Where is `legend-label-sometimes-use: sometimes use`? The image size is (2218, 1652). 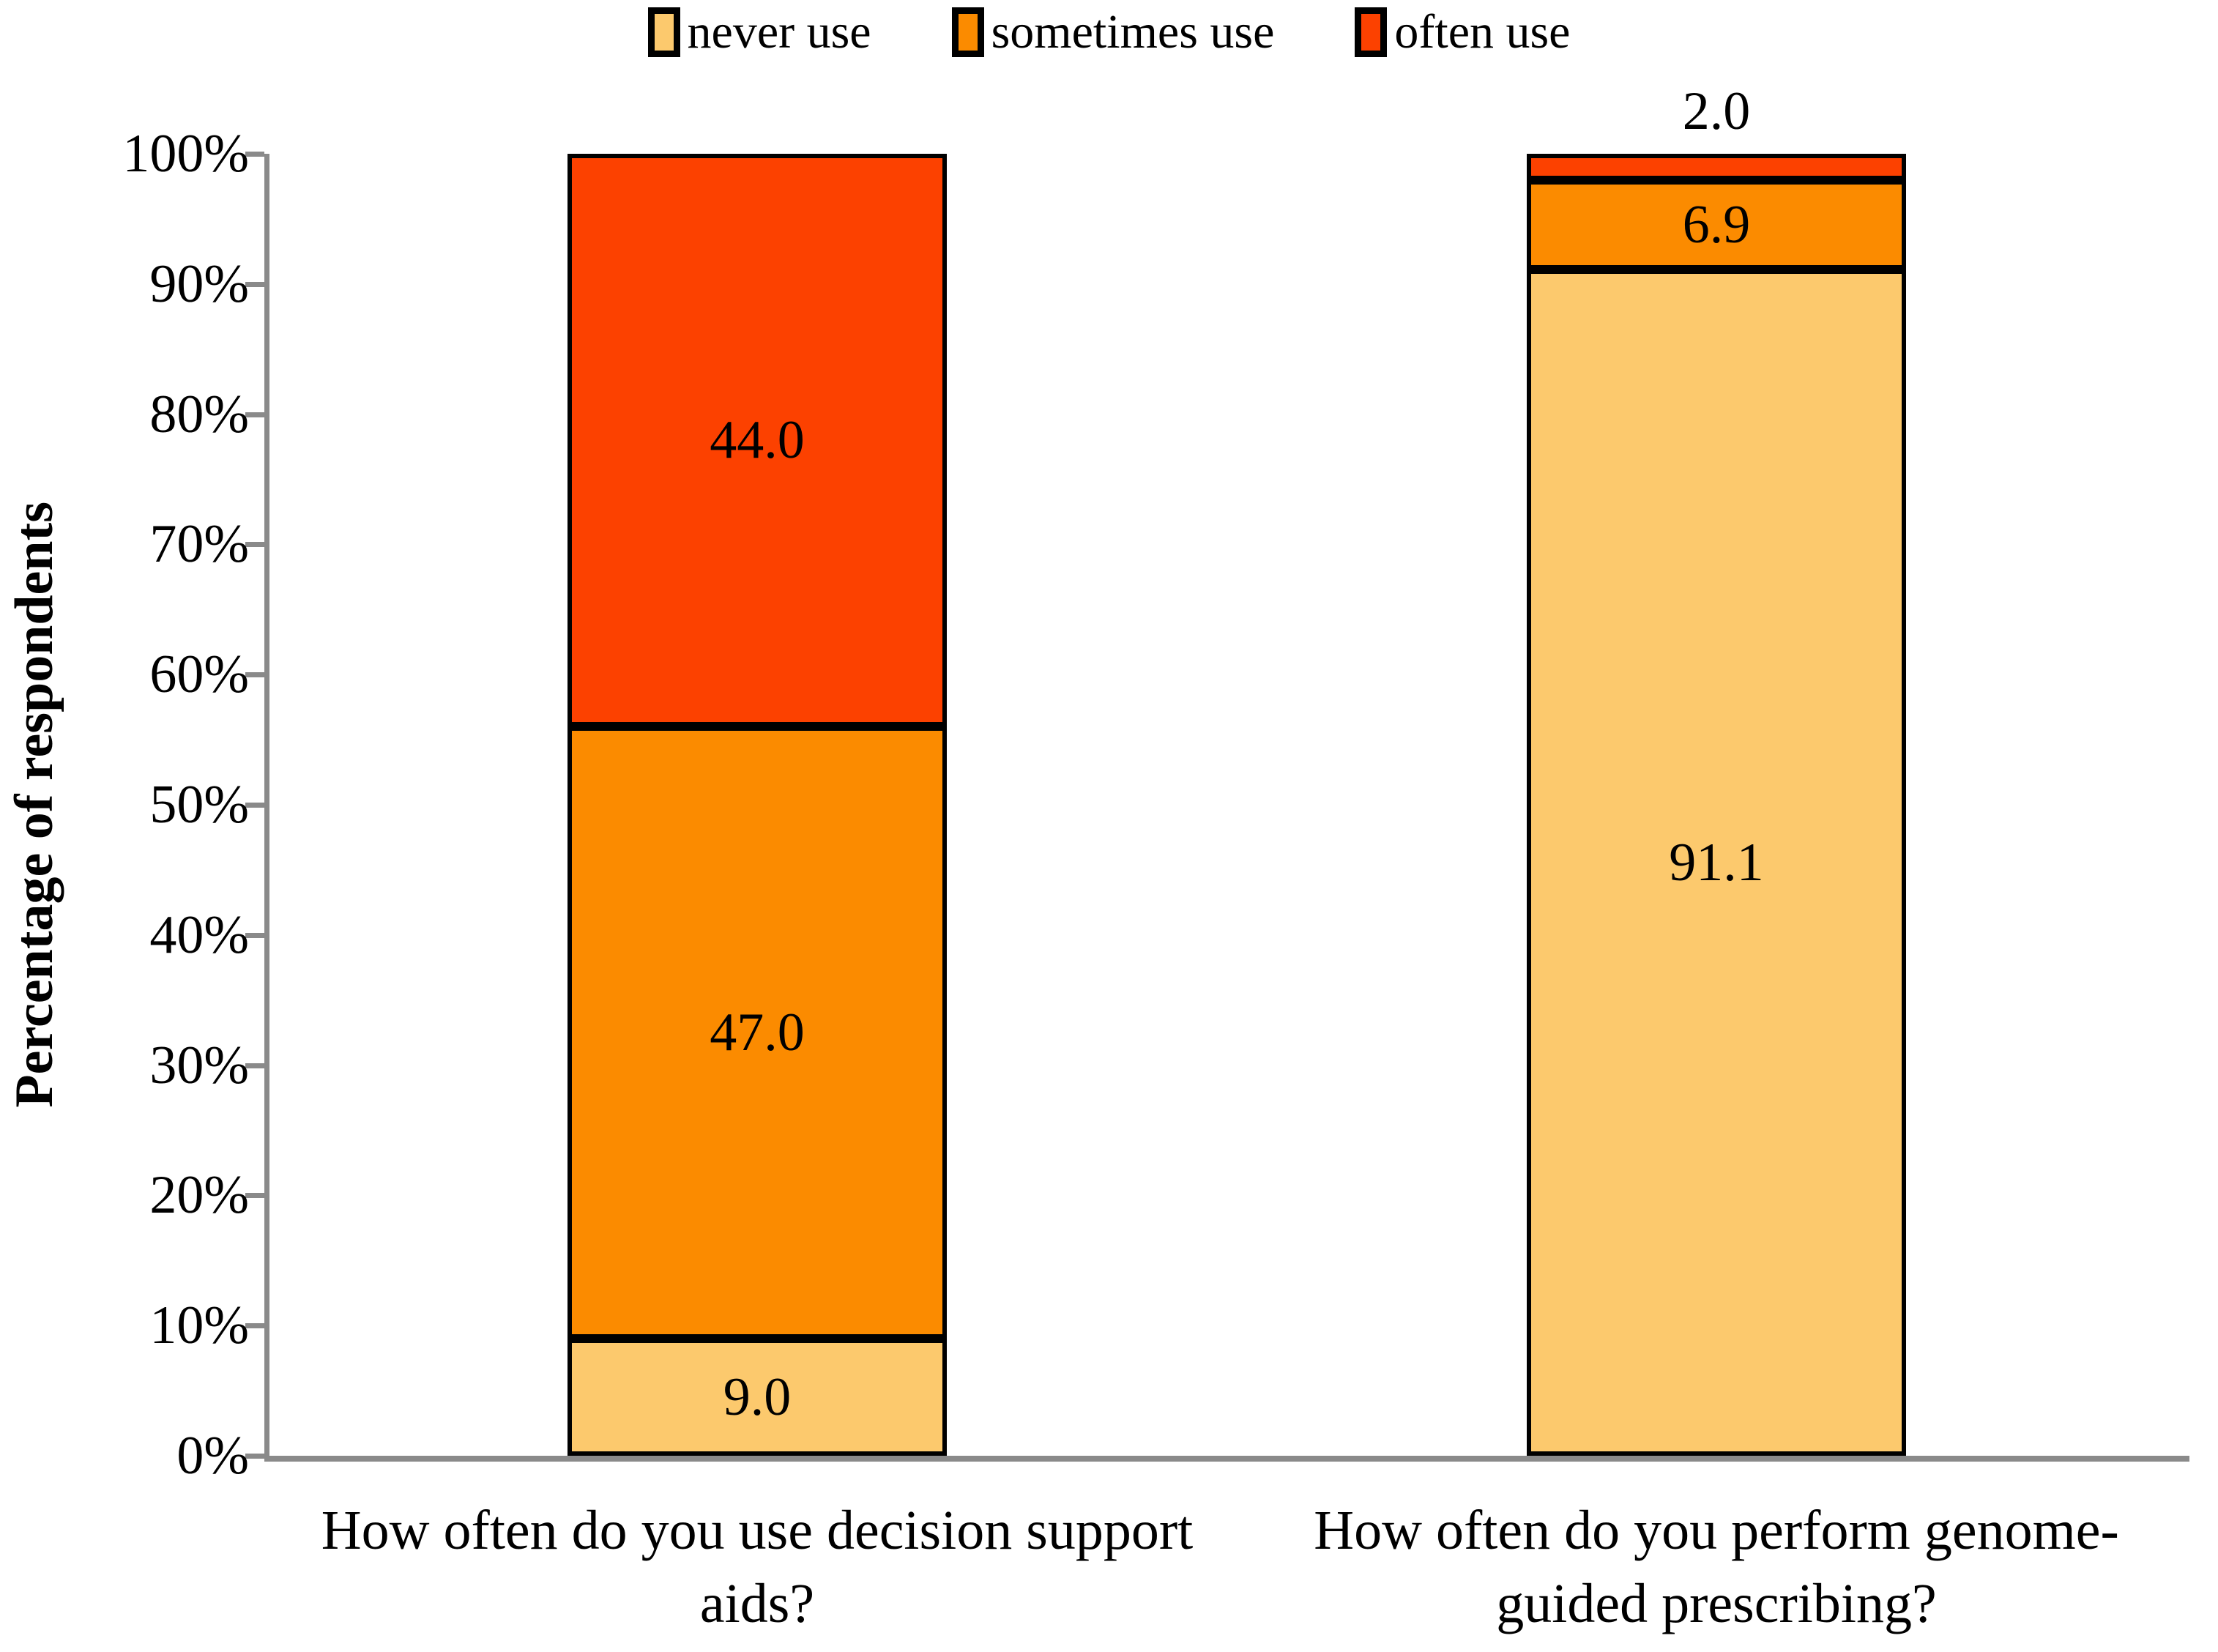
legend-label-sometimes-use: sometimes use is located at coordinates (1133, 32).